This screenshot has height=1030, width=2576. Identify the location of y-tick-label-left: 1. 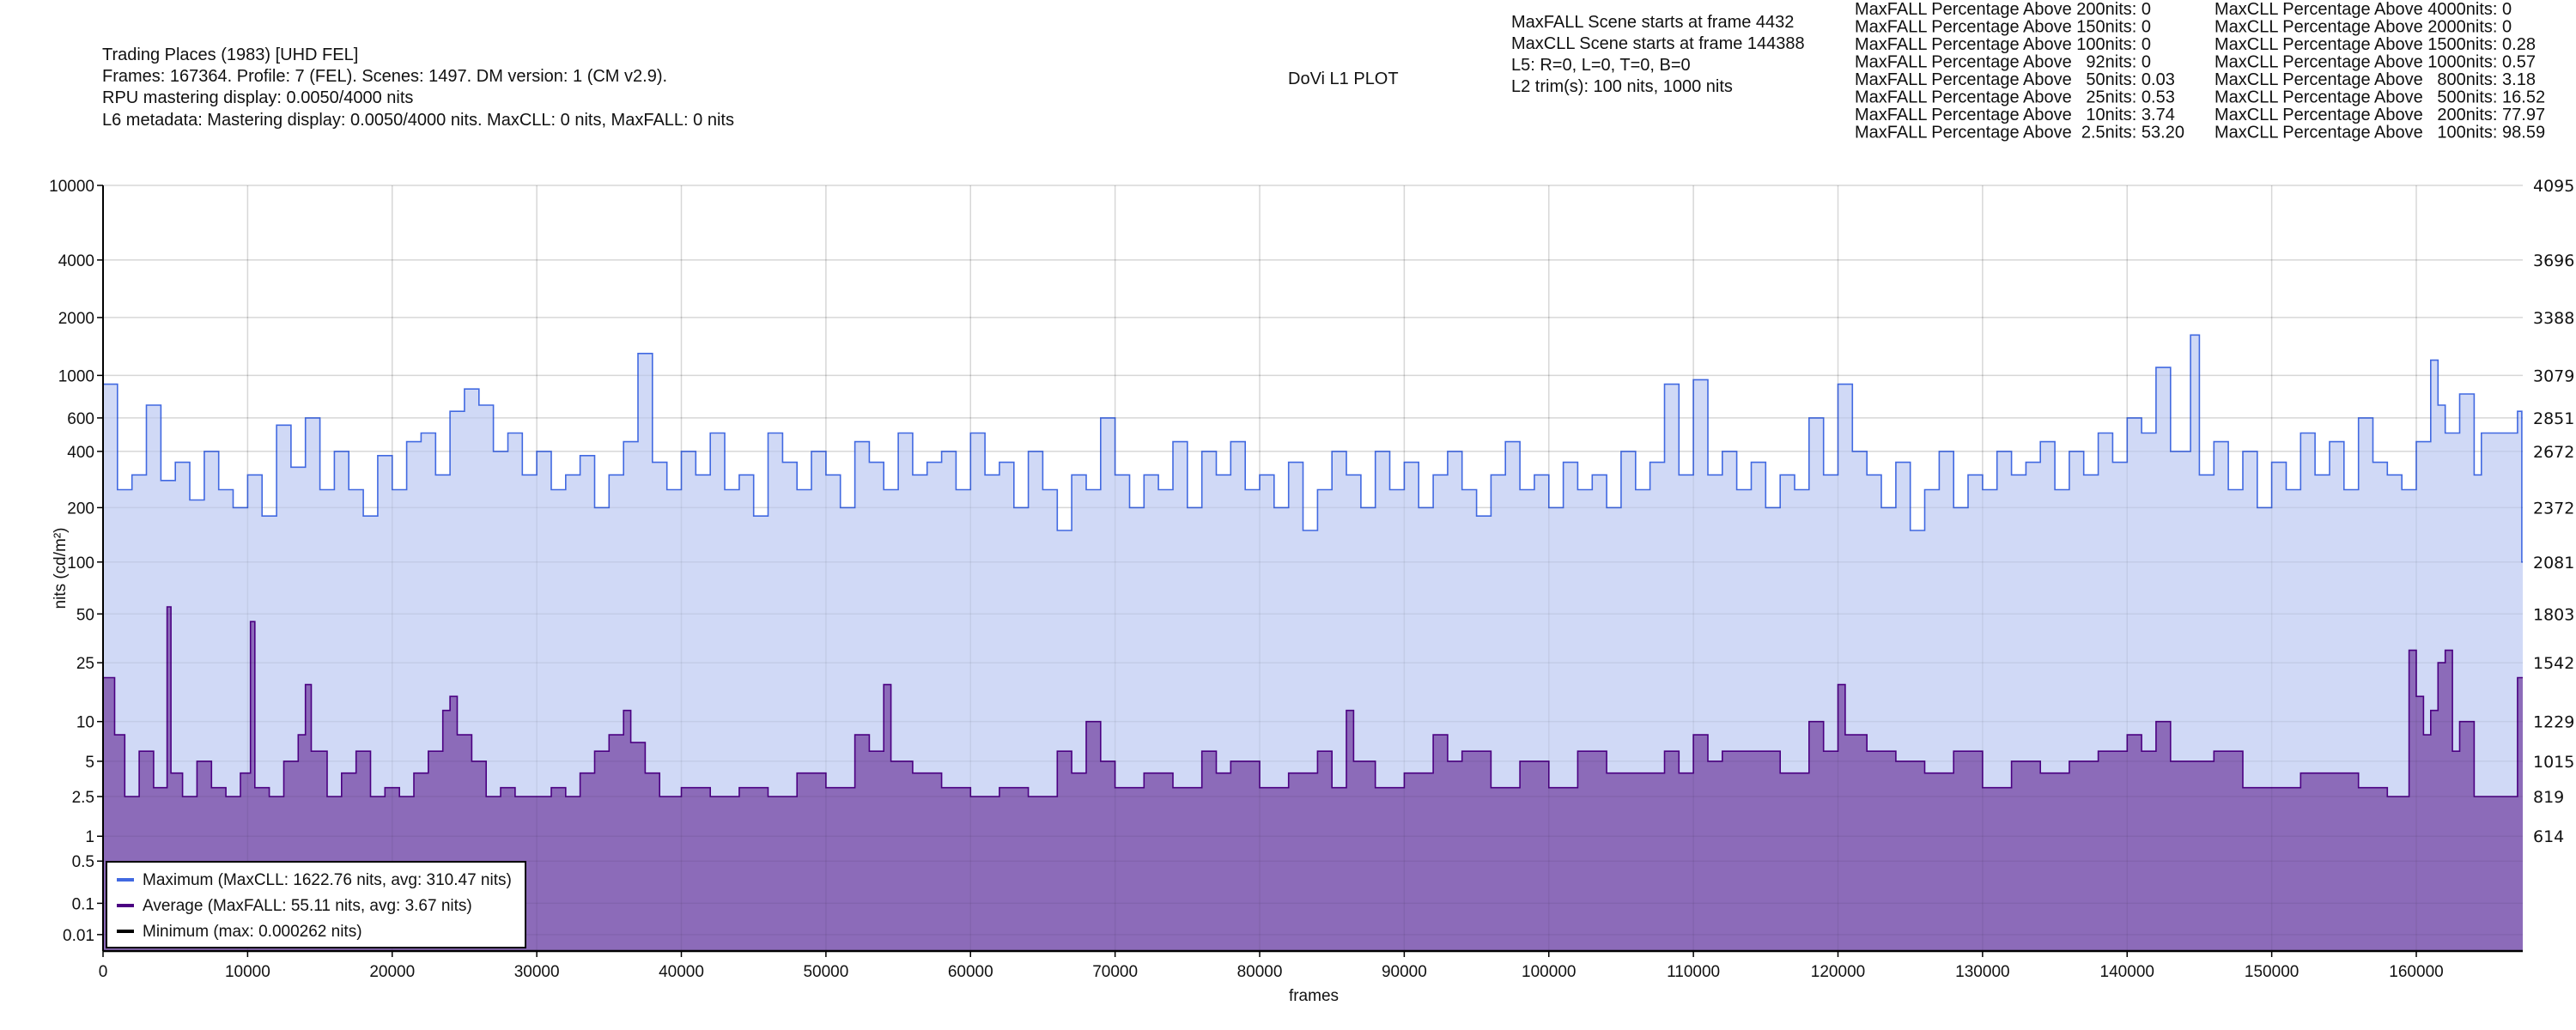
(90, 837).